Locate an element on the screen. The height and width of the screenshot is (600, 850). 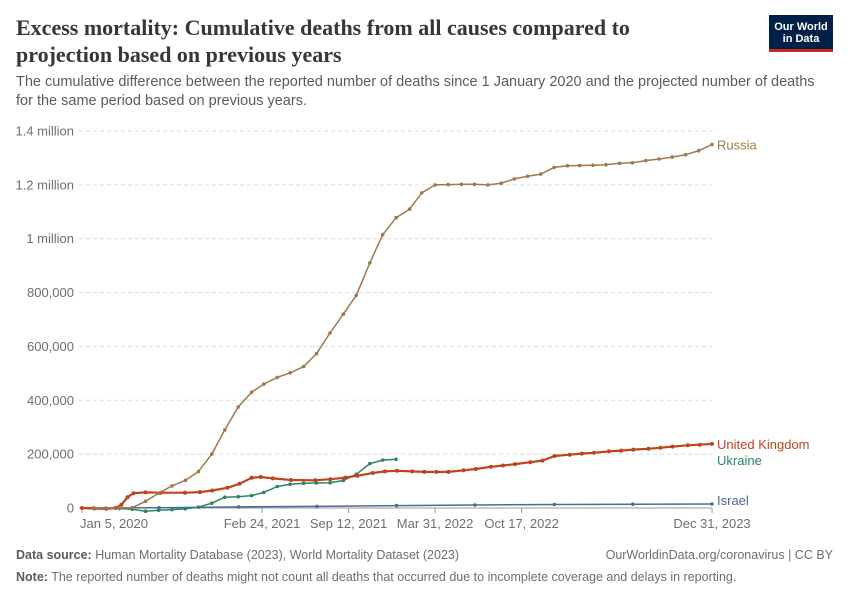
y-tick-label: 400,000 is located at coordinates (50, 400).